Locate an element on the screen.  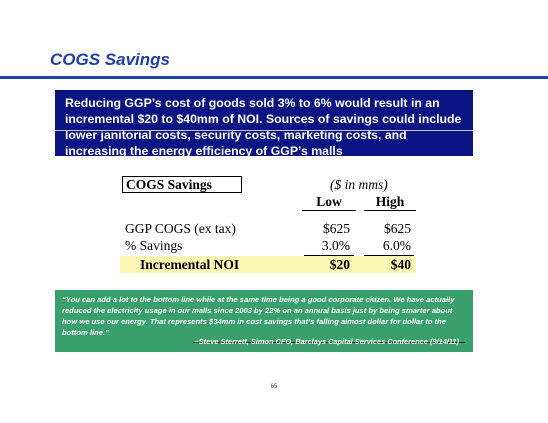
cogs-high-value: $625 is located at coordinates (397, 228).